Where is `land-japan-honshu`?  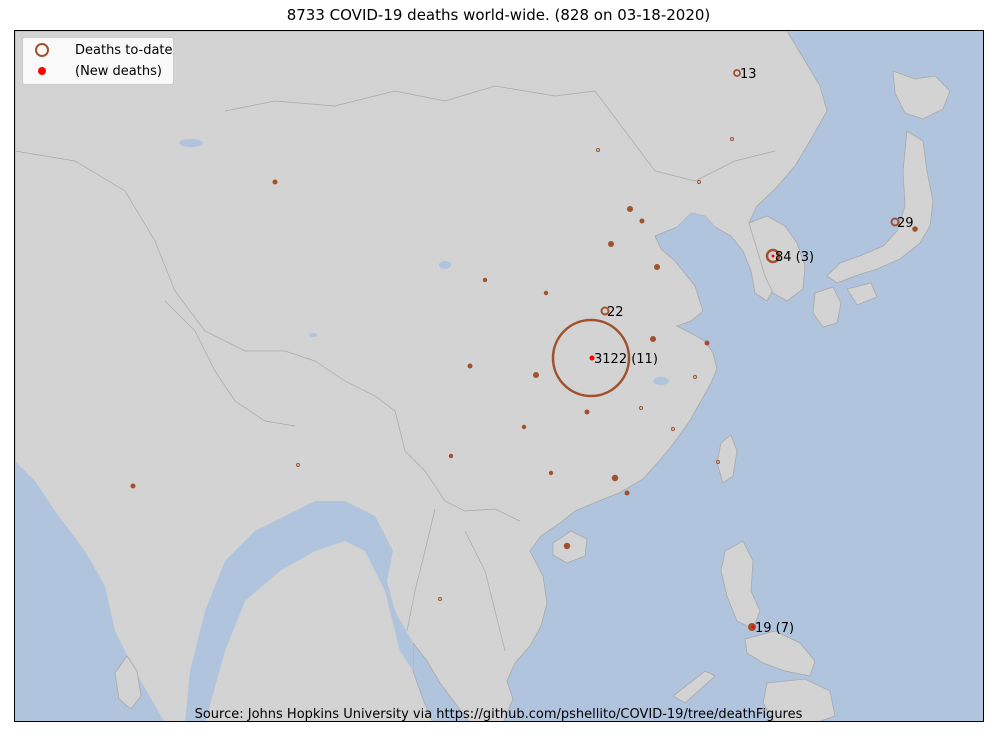 land-japan-honshu is located at coordinates (880, 207).